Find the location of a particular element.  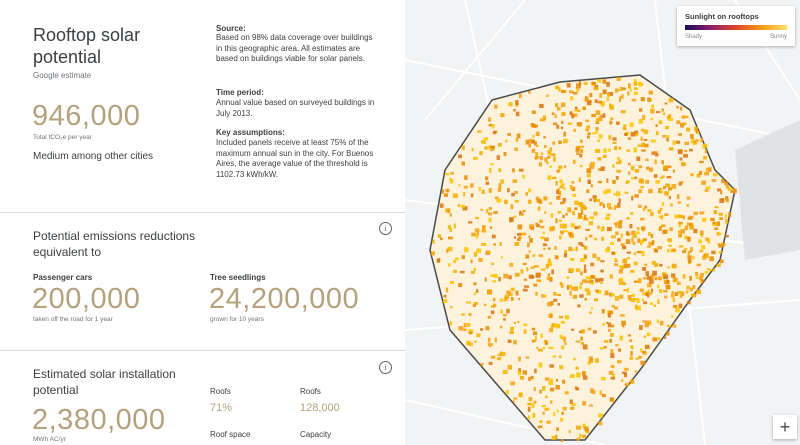

zoom-in-button: + is located at coordinates (785, 427).